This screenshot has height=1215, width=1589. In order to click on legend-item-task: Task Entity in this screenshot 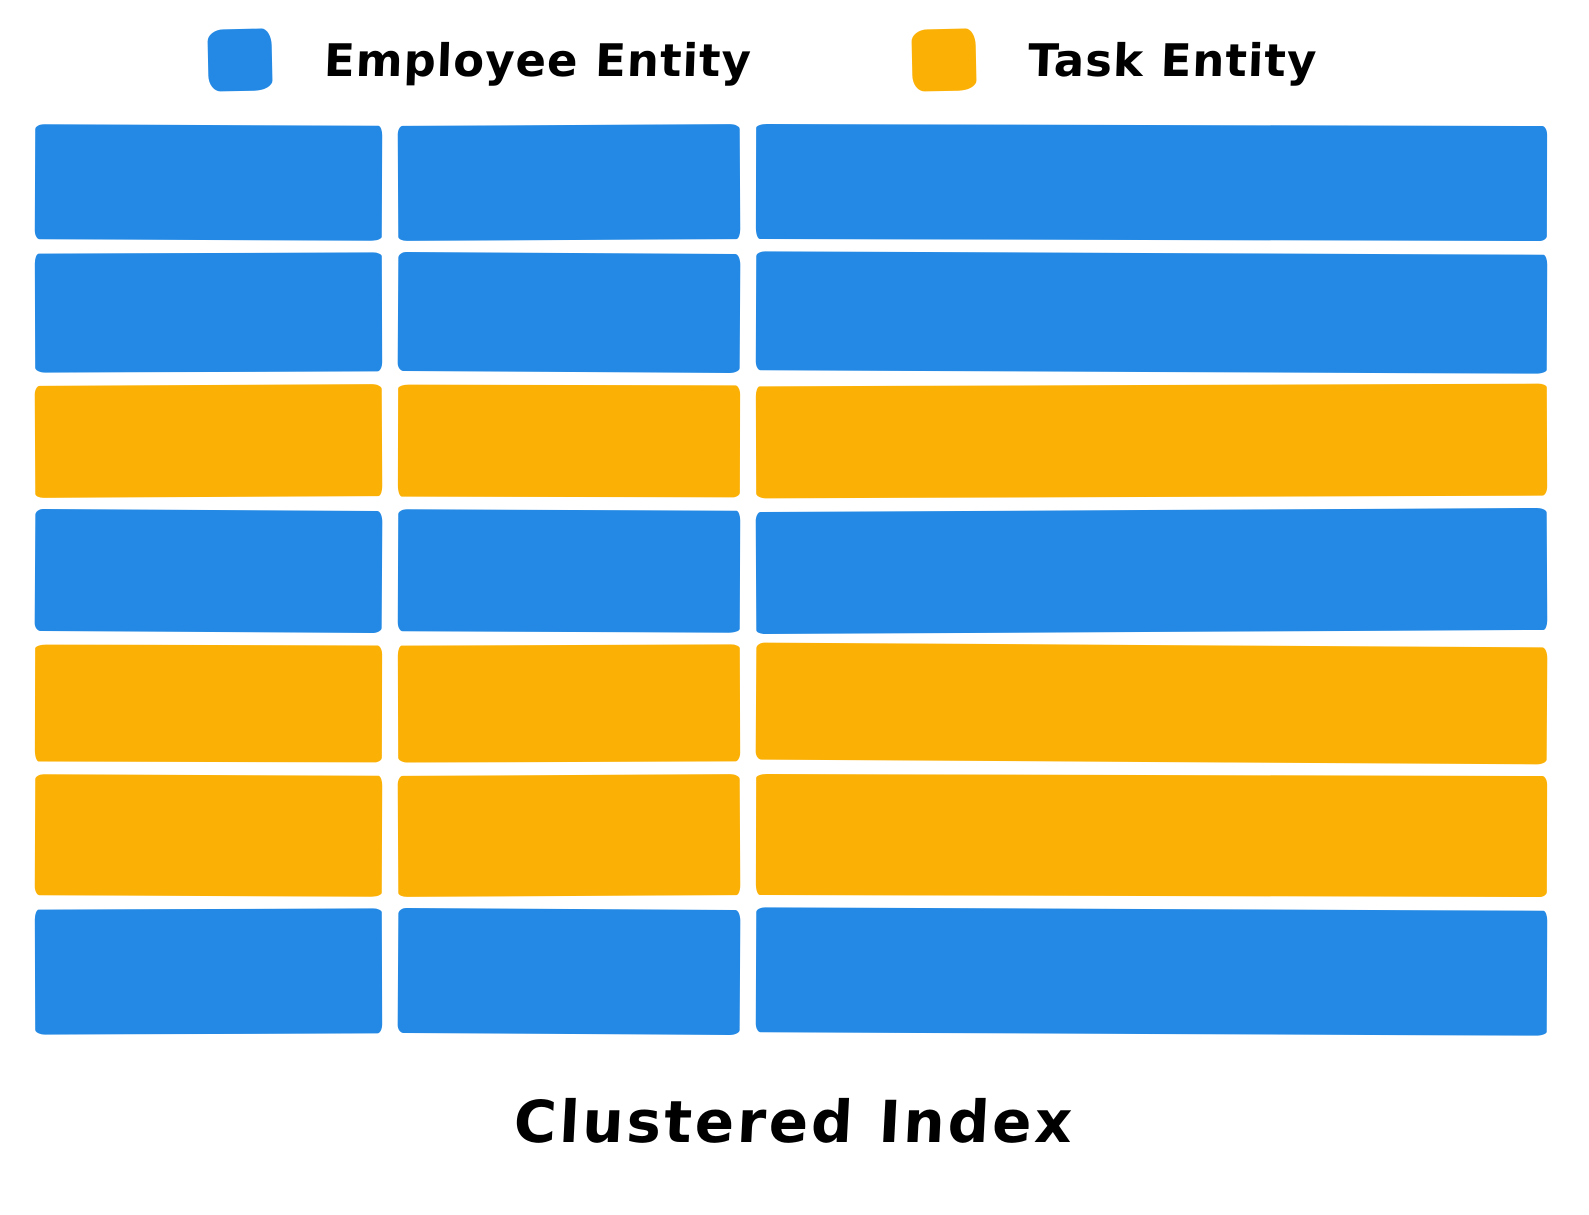, I will do `click(1115, 60)`.